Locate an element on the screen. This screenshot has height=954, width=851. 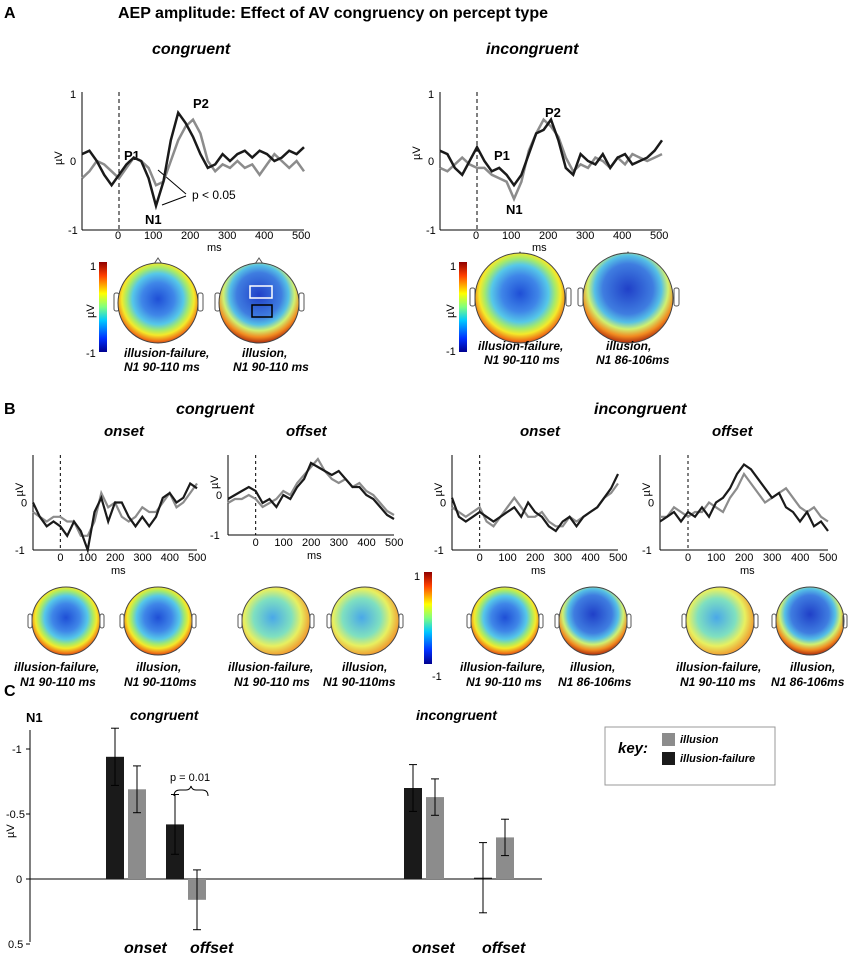
b-cong-onset-heading: onset is located at coordinates (124, 431).